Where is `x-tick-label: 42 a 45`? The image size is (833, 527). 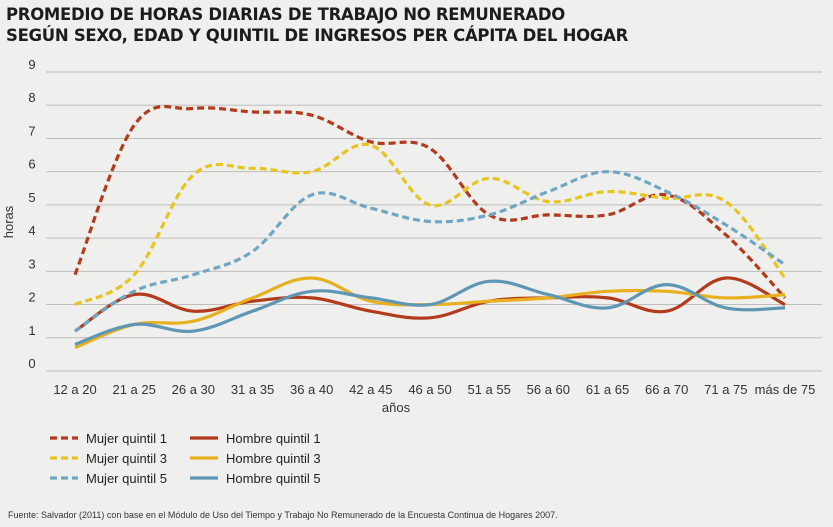 x-tick-label: 42 a 45 is located at coordinates (370, 389).